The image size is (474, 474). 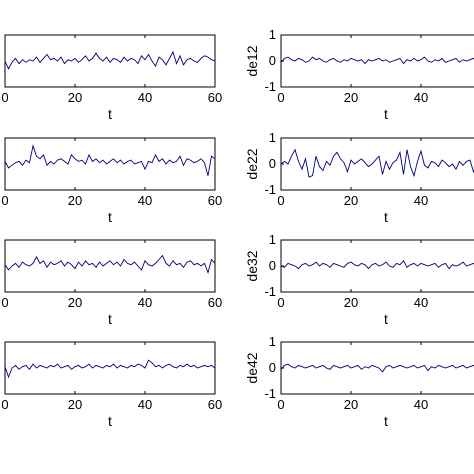 I want to click on subplot-1: 0 20 40 60 t, so click(x=111, y=78).